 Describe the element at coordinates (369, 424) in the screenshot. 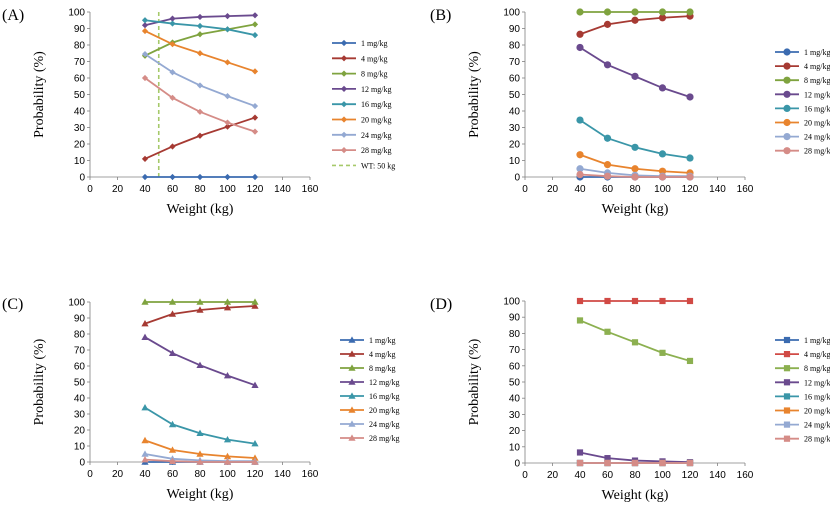

I see `legend-entry: 24 mg/kg` at that location.